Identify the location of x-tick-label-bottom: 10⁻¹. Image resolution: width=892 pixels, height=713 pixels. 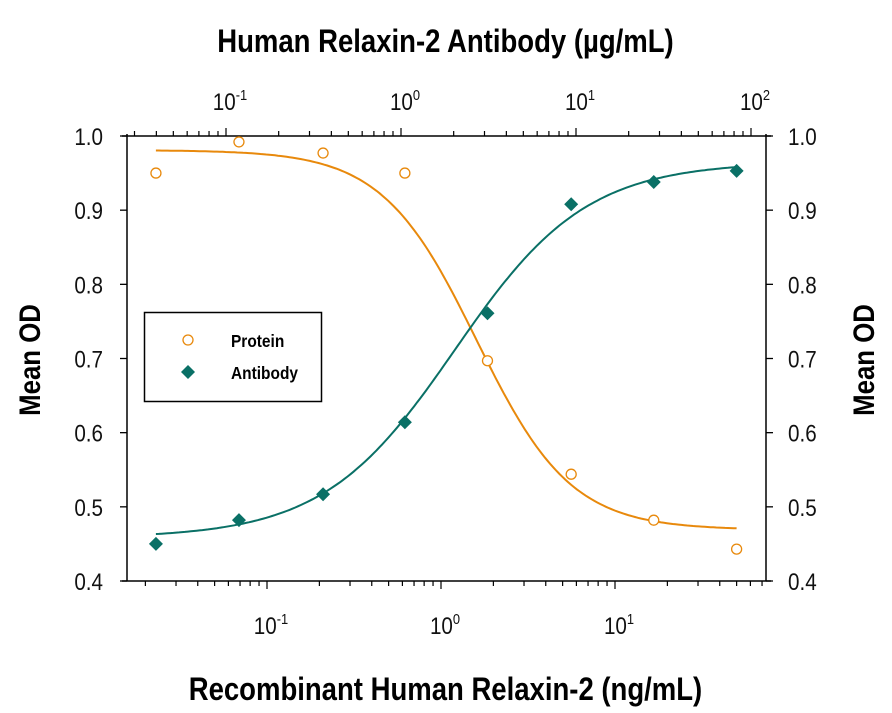
(271, 624).